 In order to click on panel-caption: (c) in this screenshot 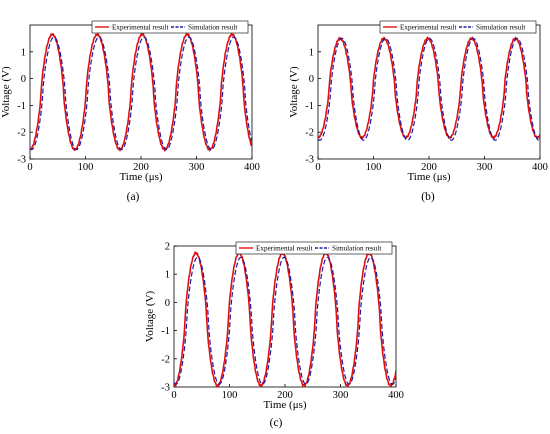, I will do `click(276, 423)`.